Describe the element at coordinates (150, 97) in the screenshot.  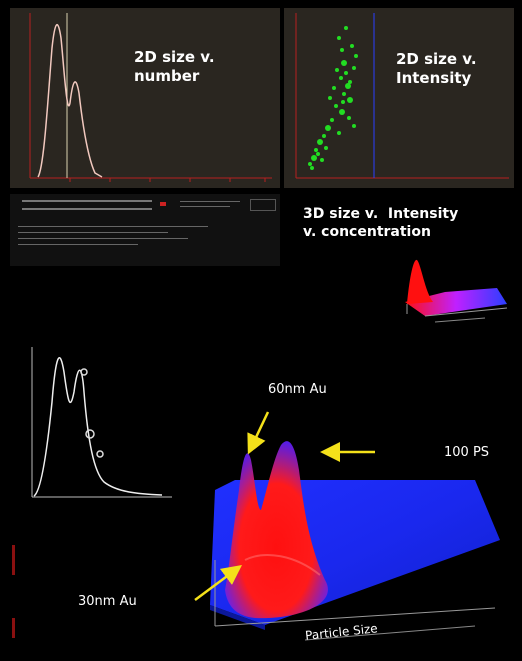
I see `size-number-plot` at that location.